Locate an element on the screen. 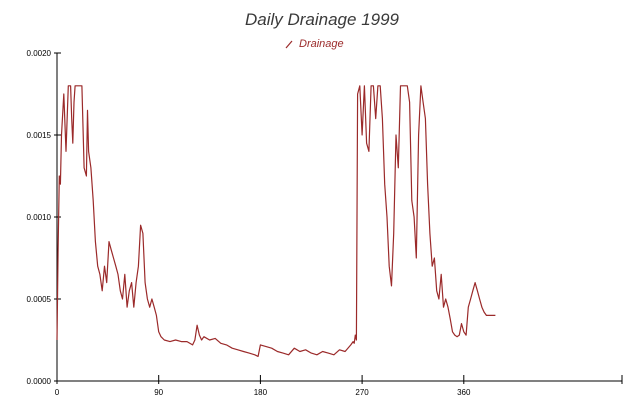 This screenshot has width=626, height=402. y-tick-label: 0.0020 is located at coordinates (39, 53).